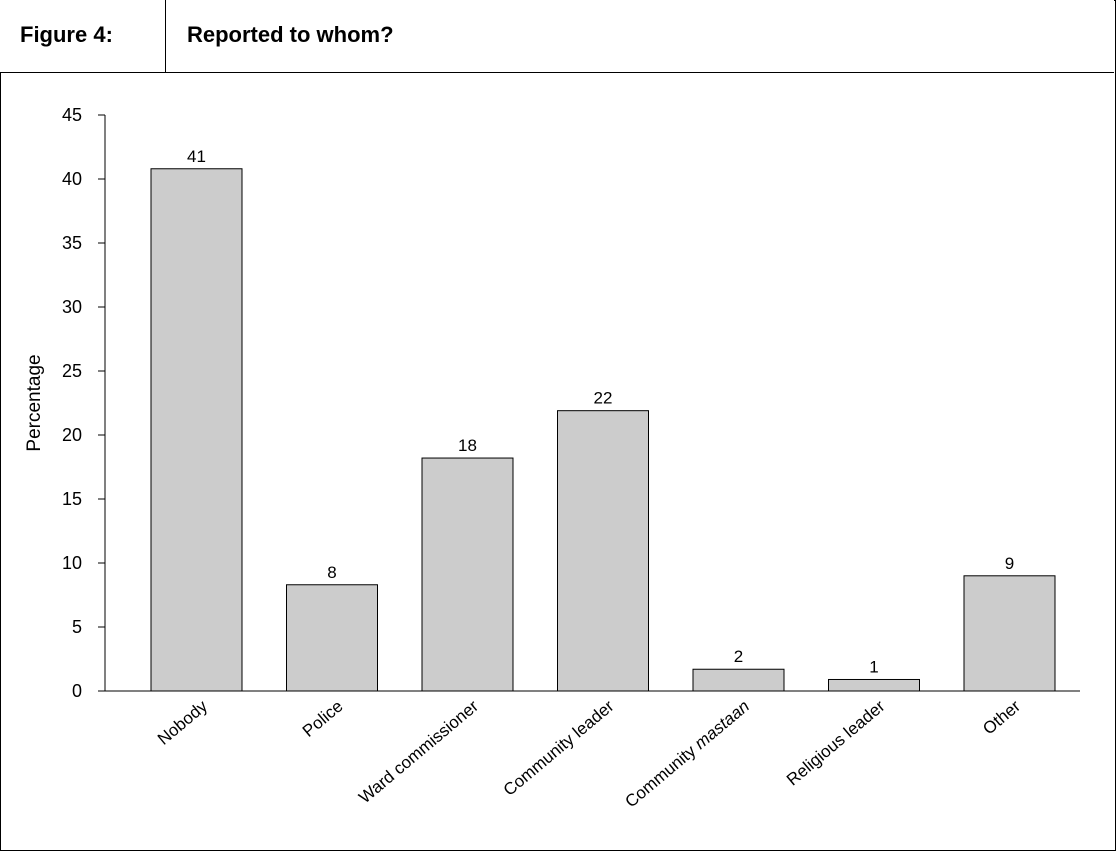 The image size is (1116, 851). Describe the element at coordinates (72, 307) in the screenshot. I see `y-tick-label: 30` at that location.